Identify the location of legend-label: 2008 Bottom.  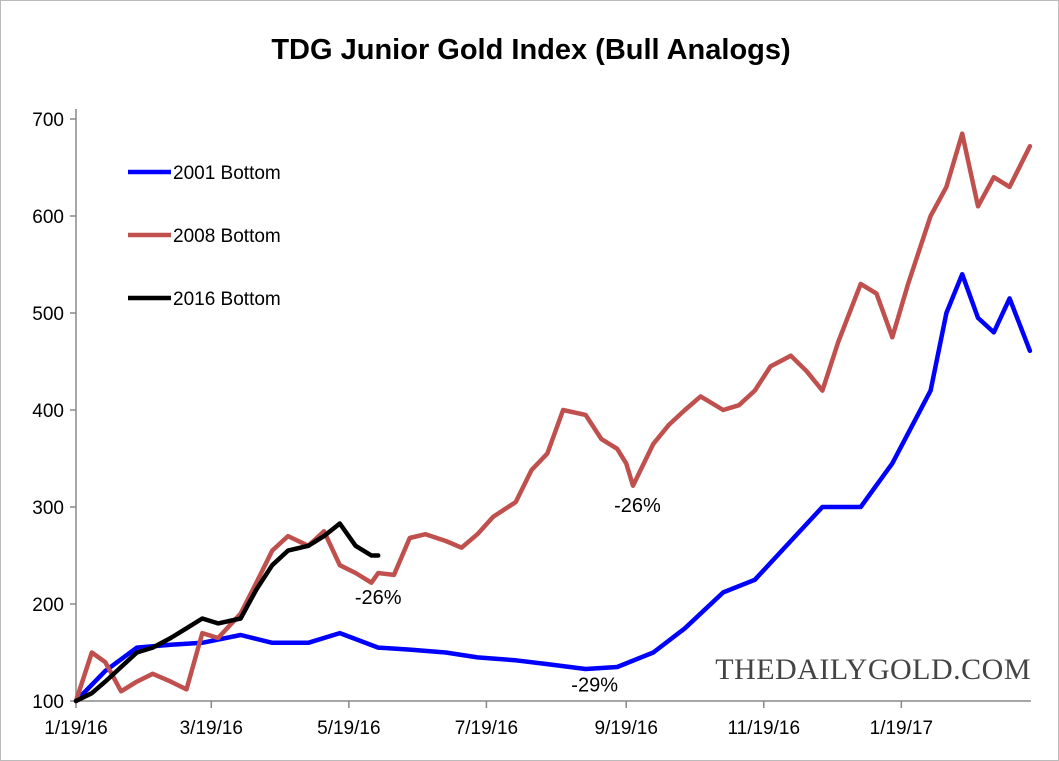
(227, 236).